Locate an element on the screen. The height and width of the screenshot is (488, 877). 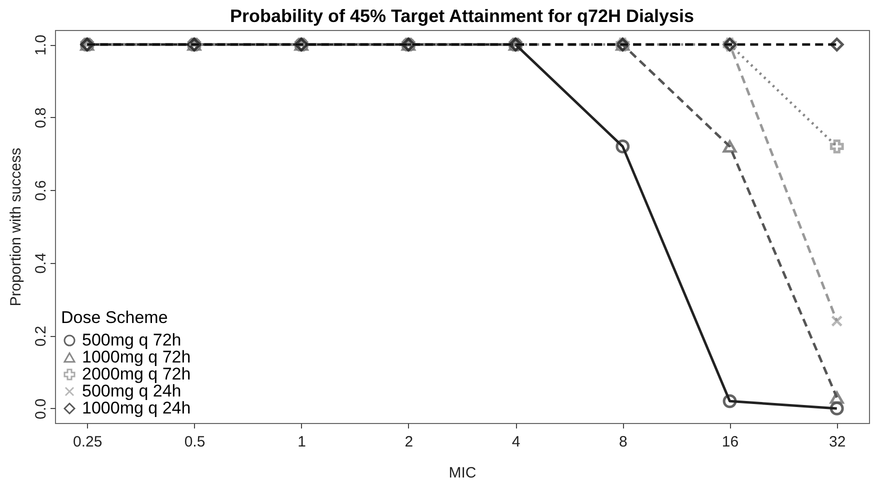
x-tick-label: 8 is located at coordinates (623, 442).